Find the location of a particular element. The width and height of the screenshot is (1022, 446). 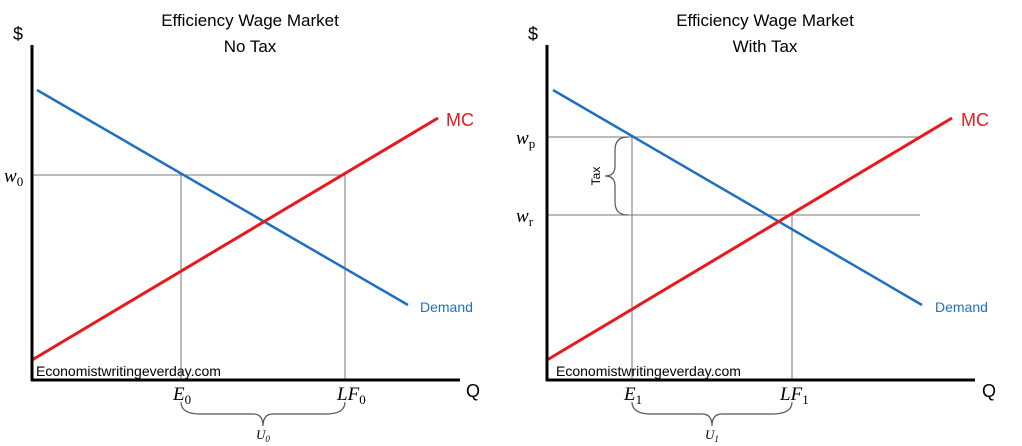

lf1-label: LF1 is located at coordinates (794, 395).